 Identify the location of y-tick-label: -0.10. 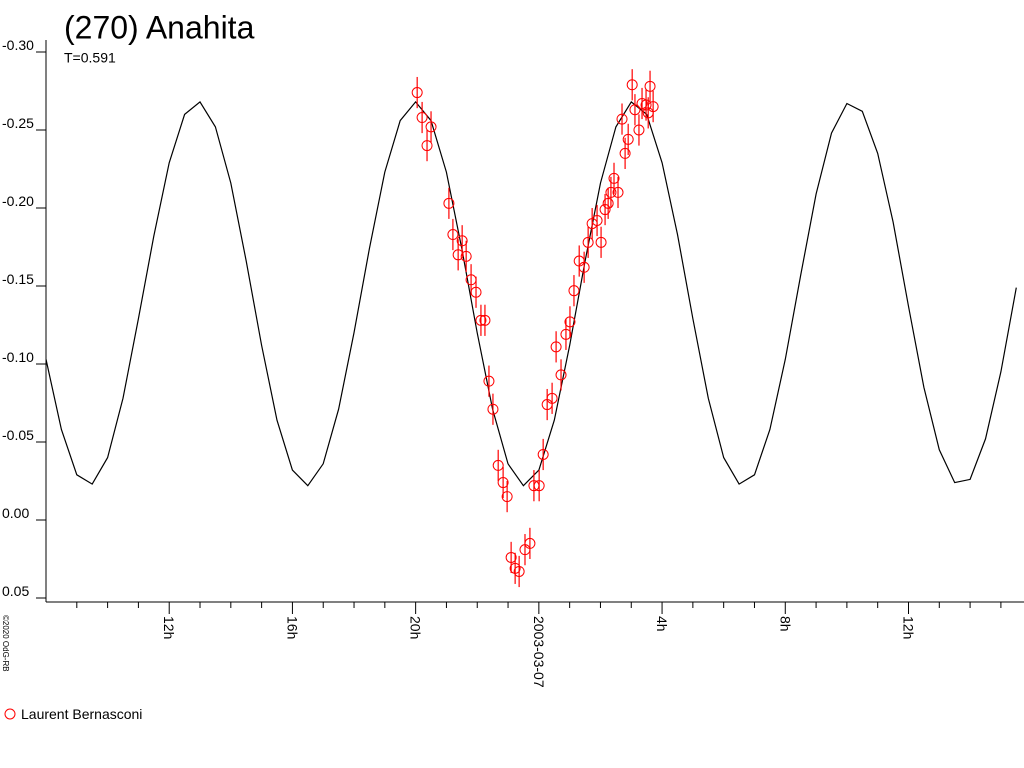
(18, 357).